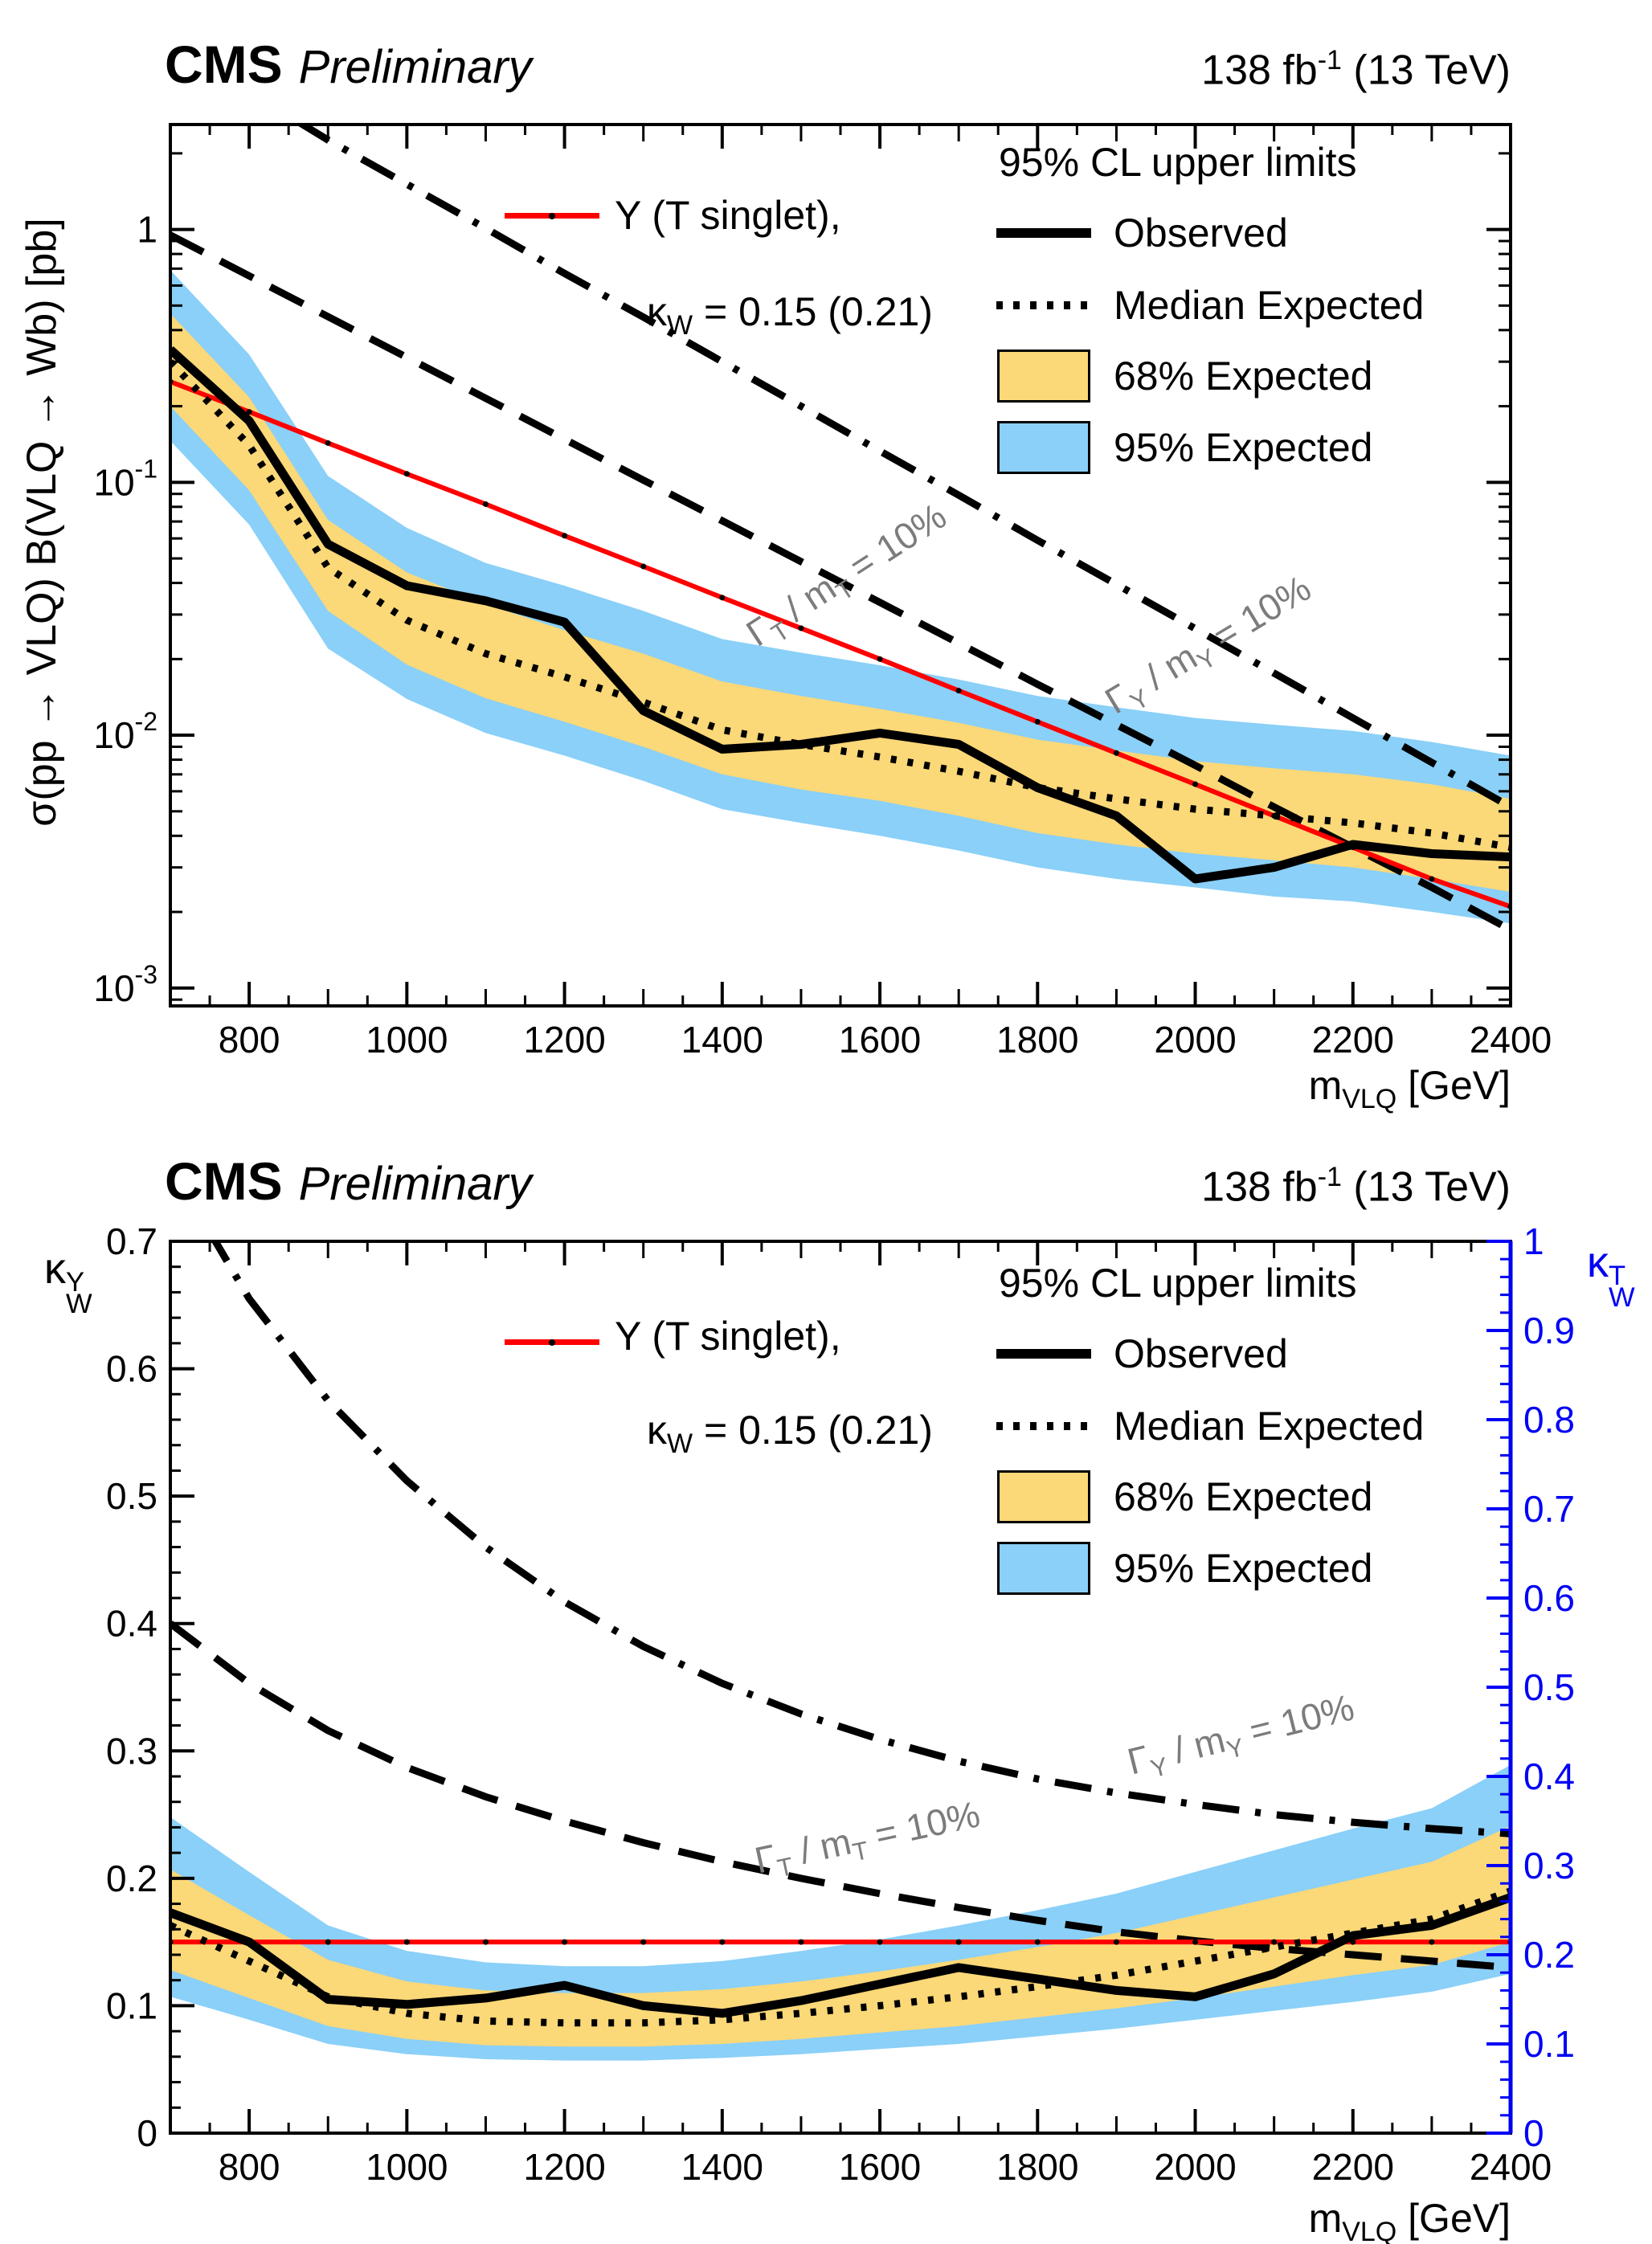 Image resolution: width=1652 pixels, height=2244 pixels. I want to click on x-title-rest: [GeV], so click(1454, 1085).